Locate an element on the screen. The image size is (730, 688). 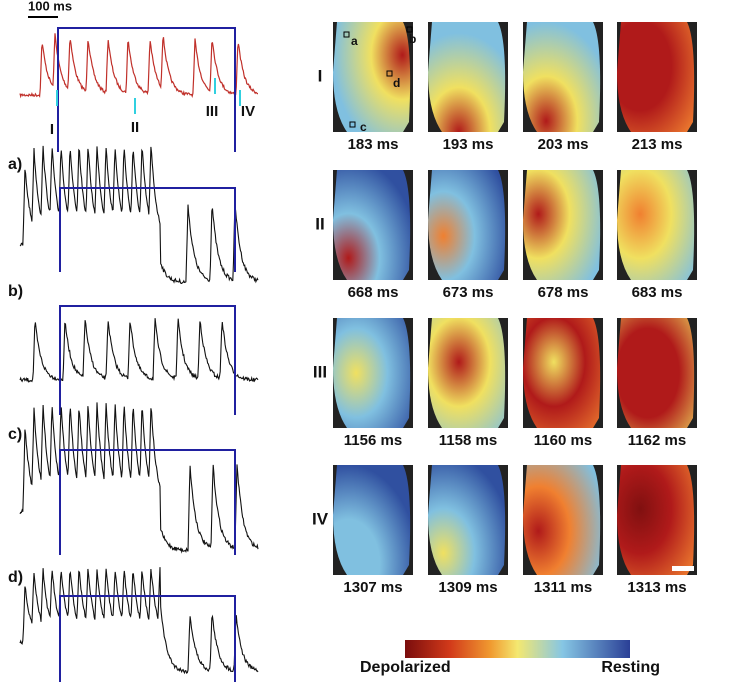
map-time: 1309 ms is located at coordinates (467, 587).